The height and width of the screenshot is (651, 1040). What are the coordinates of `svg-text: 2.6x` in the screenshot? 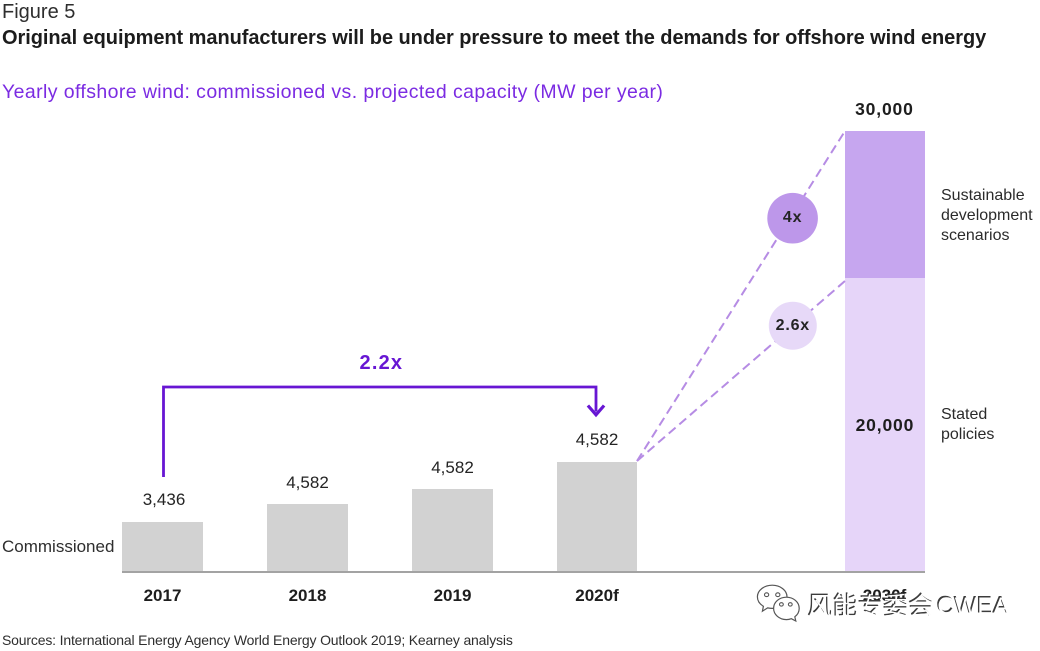 It's located at (793, 325).